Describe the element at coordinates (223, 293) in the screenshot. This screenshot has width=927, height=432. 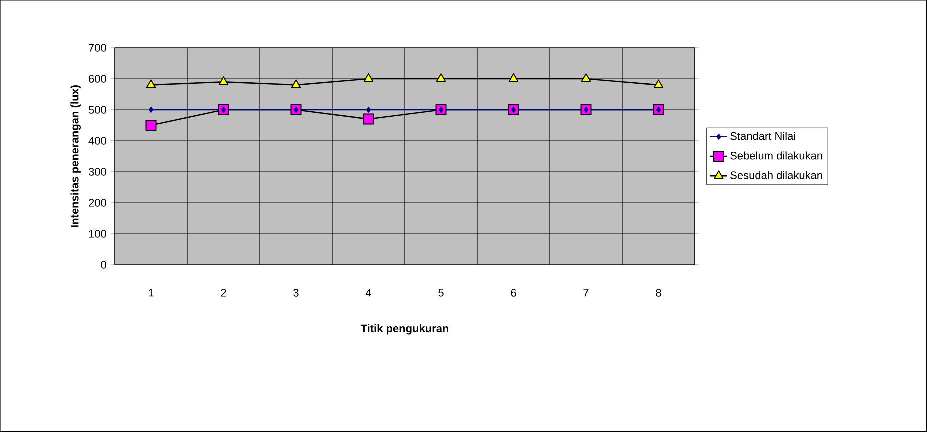
I see `x-tick-label: 2` at that location.